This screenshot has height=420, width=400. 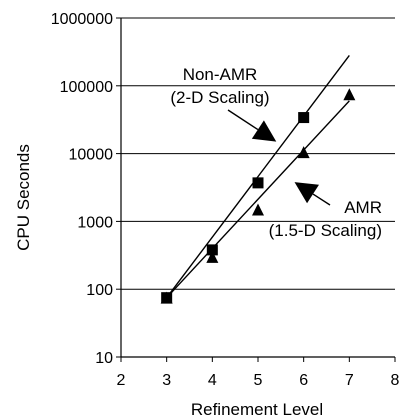 I want to click on y-axis-title: CPU Seconds, so click(x=23, y=197).